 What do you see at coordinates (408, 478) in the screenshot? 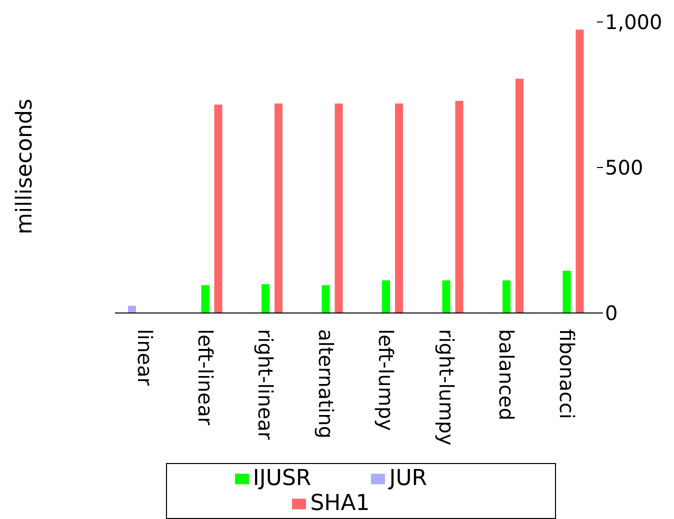
I see `legend-label: JUR` at bounding box center [408, 478].